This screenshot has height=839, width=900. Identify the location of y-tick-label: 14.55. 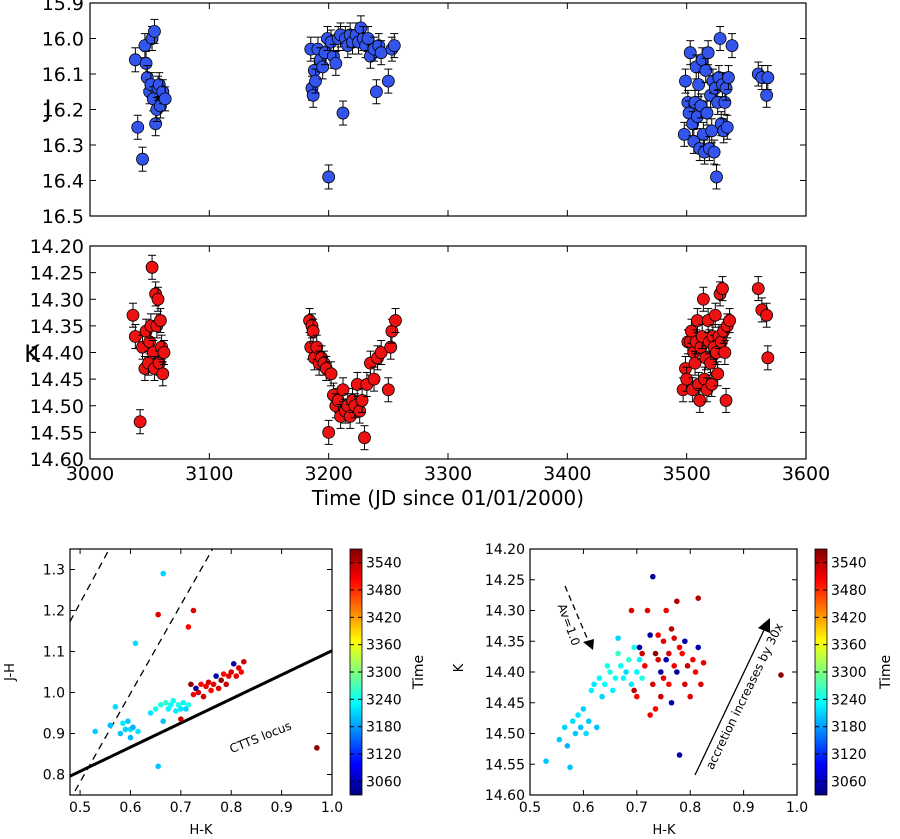
(505, 765).